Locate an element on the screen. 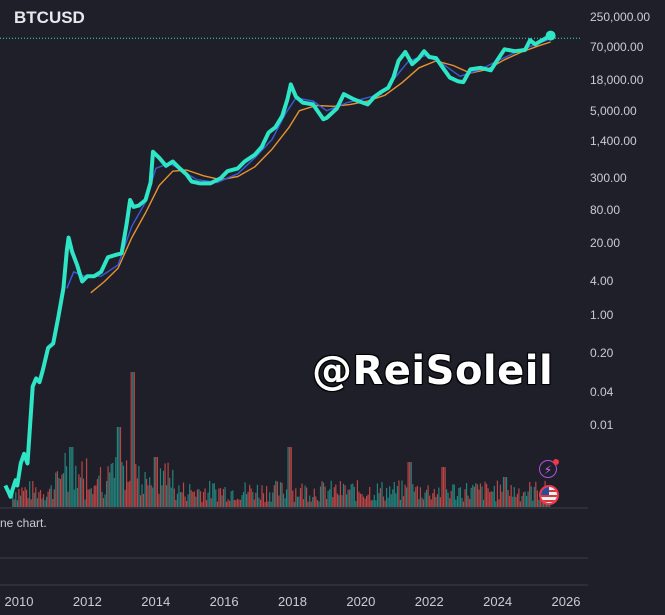 The height and width of the screenshot is (615, 665). y-tick-label: 4.00 is located at coordinates (602, 281).